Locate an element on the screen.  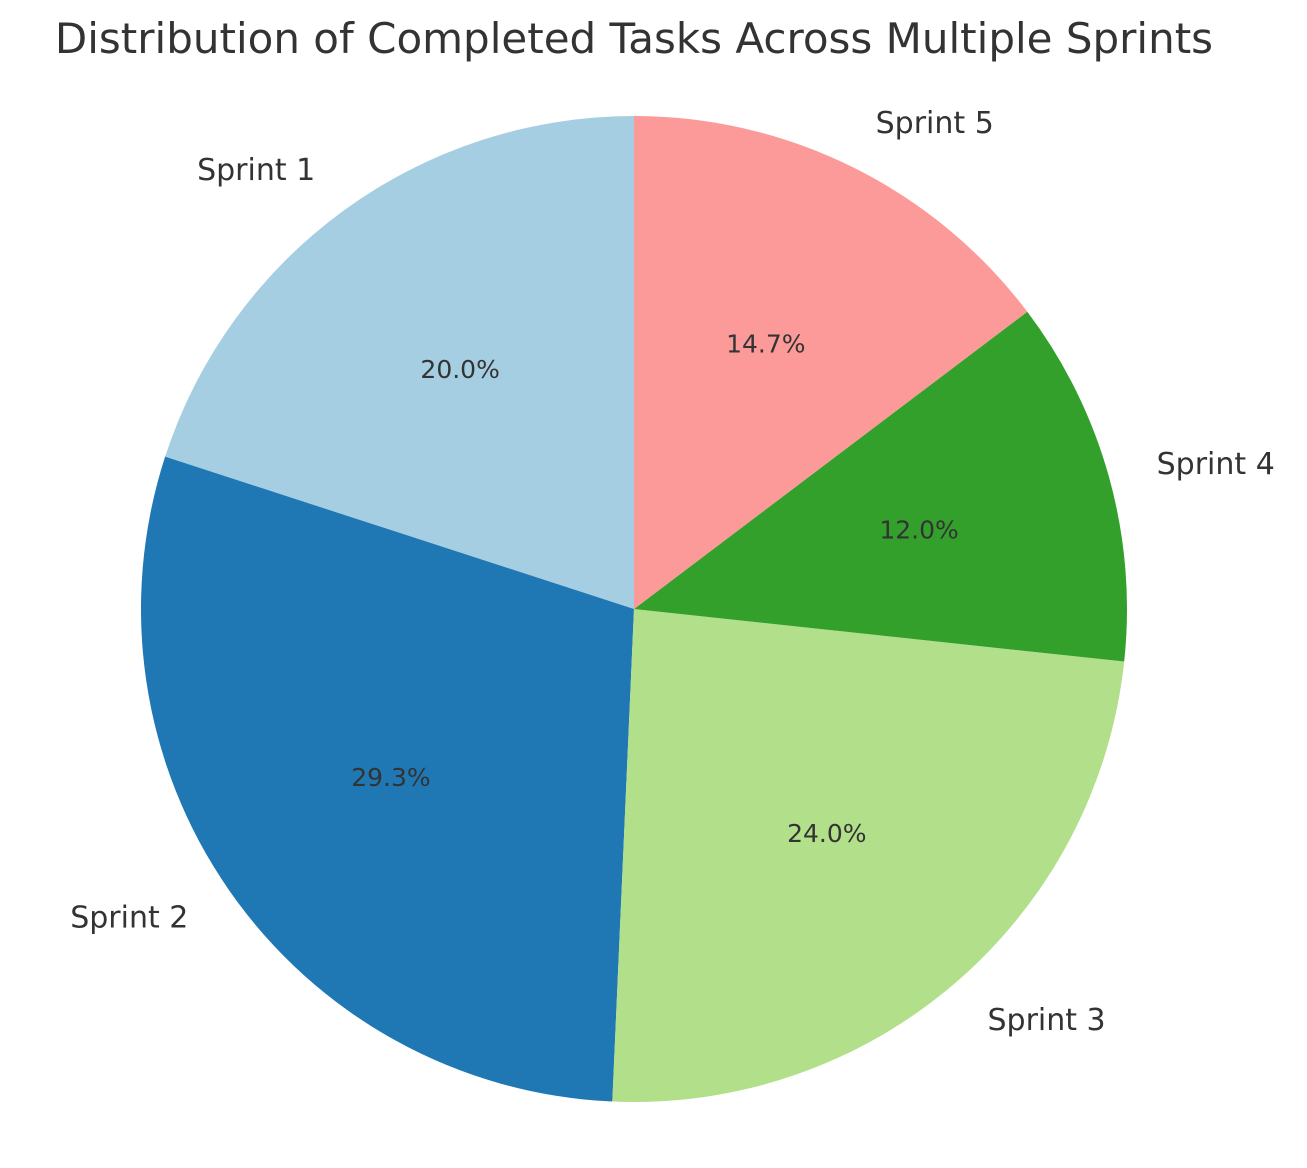
percent-label-sprint-3: 24.0% is located at coordinates (826, 833).